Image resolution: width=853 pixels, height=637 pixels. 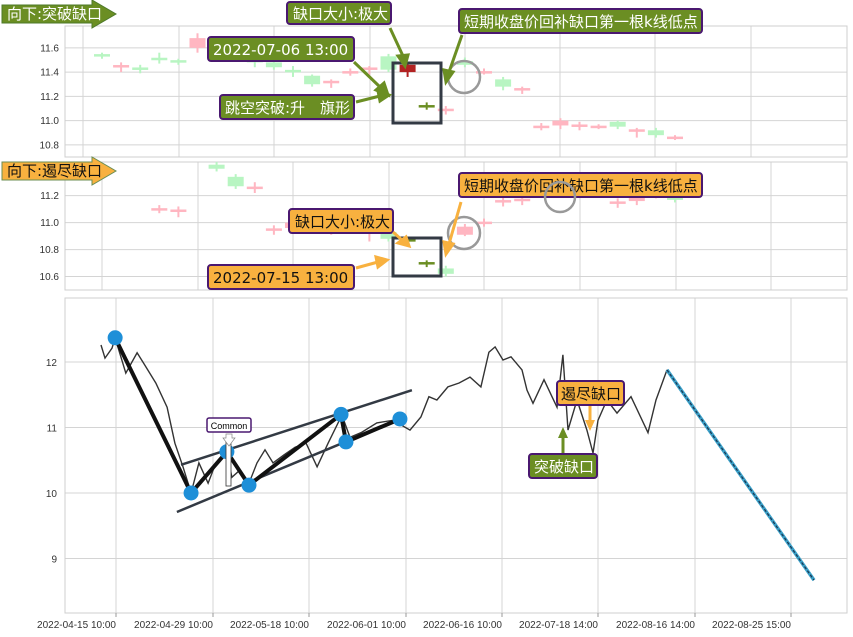 What do you see at coordinates (50, 277) in the screenshot?
I see `y-tick-label: 10.6` at bounding box center [50, 277].